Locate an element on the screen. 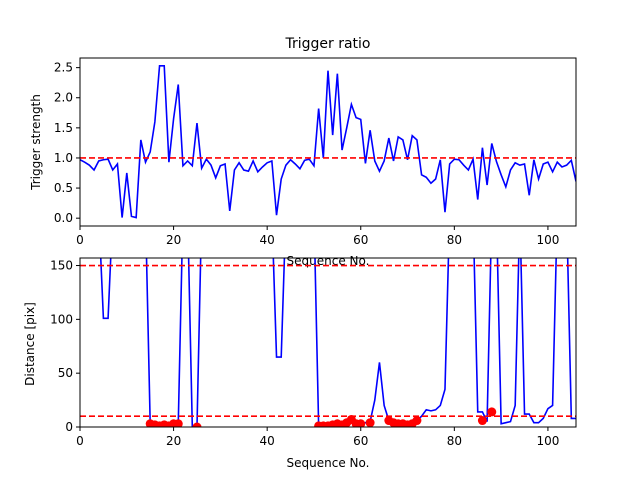 This screenshot has width=640, height=480. y-tick-label: 100 is located at coordinates (61, 319).